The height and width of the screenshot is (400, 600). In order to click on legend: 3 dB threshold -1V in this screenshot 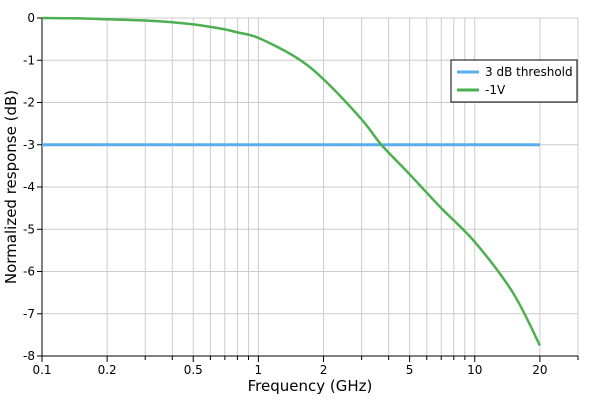, I will do `click(514, 81)`.